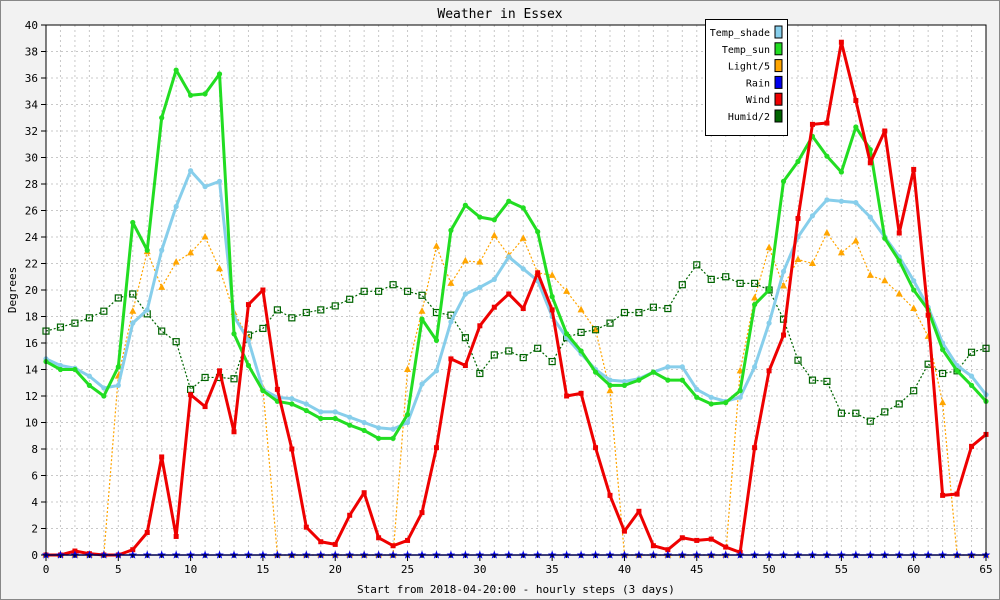 The width and height of the screenshot is (1000, 600). What do you see at coordinates (913, 569) in the screenshot?
I see `x-tick-label: 60` at bounding box center [913, 569].